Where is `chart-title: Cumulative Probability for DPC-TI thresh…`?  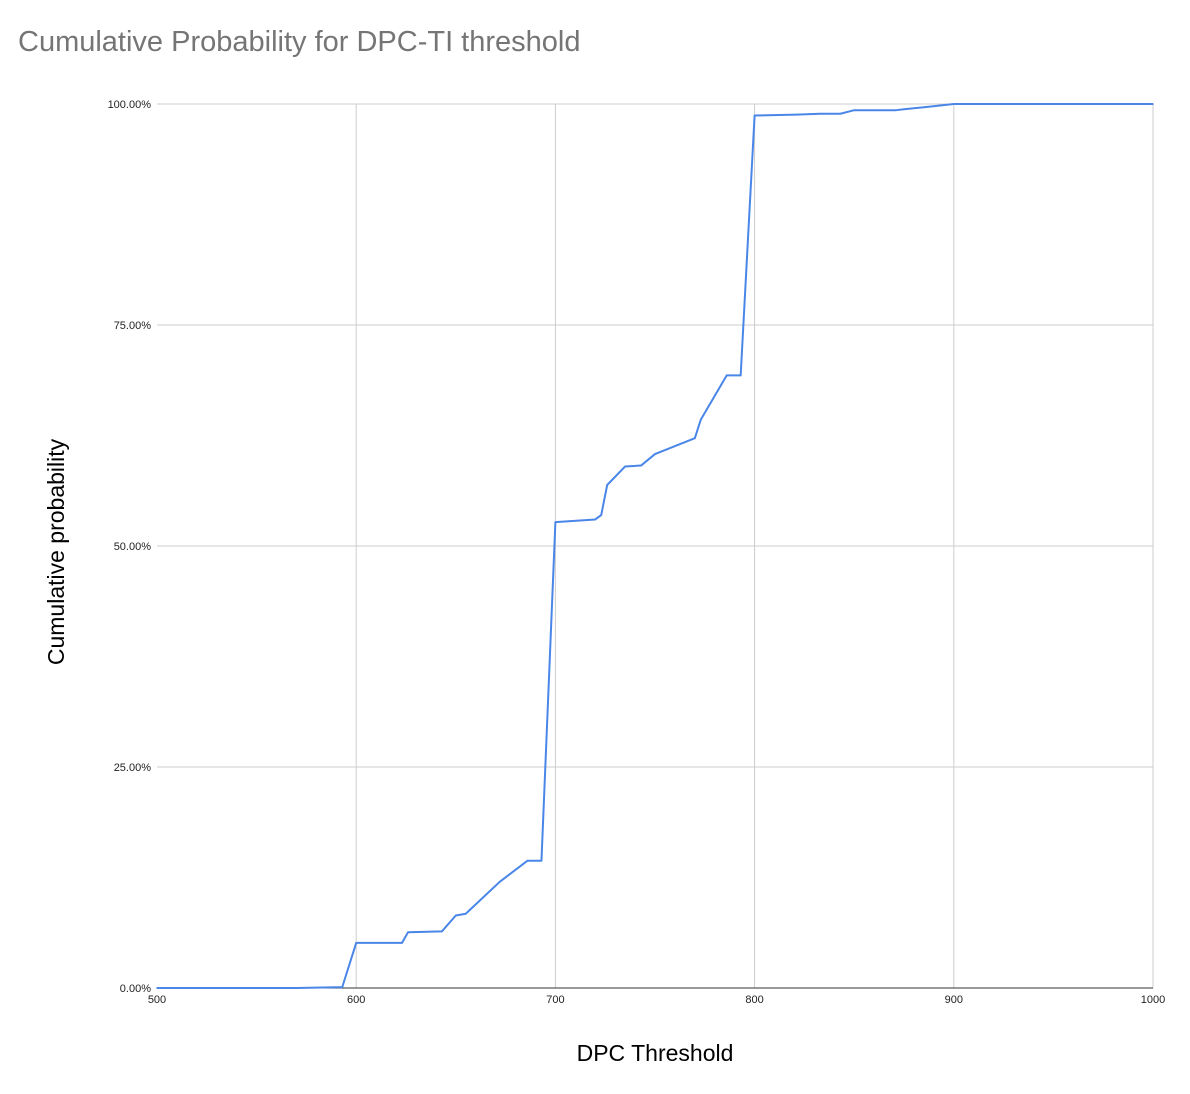
chart-title: Cumulative Probability for DPC-TI thresh… is located at coordinates (299, 42).